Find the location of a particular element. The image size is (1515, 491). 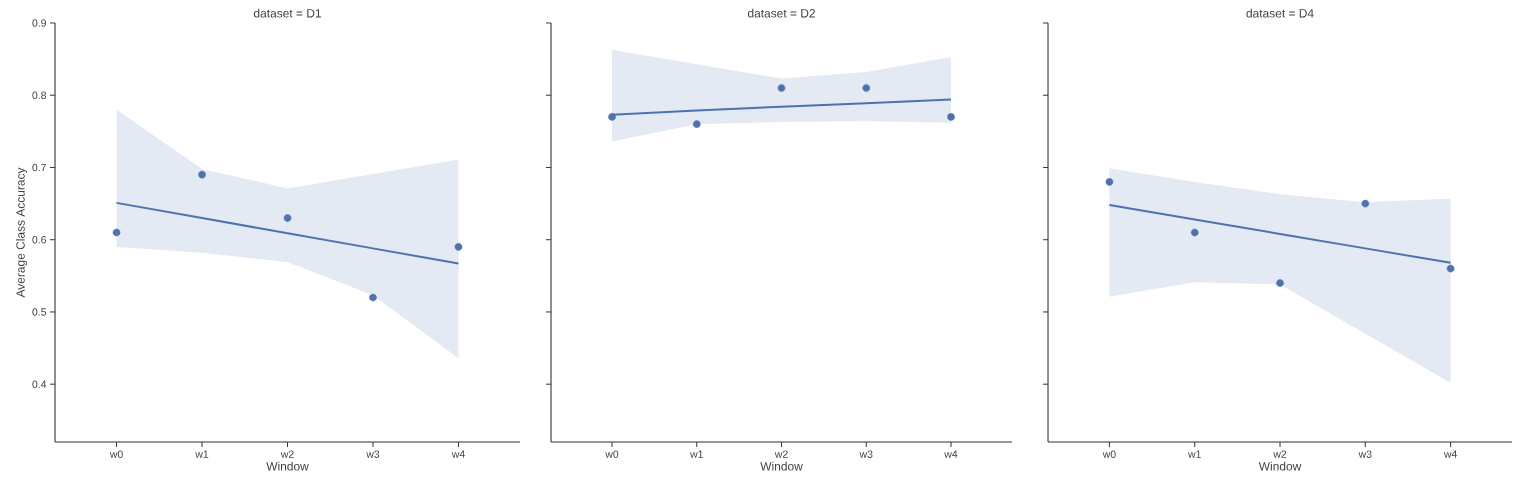

y-tick-label: 0.4 is located at coordinates (39, 384).